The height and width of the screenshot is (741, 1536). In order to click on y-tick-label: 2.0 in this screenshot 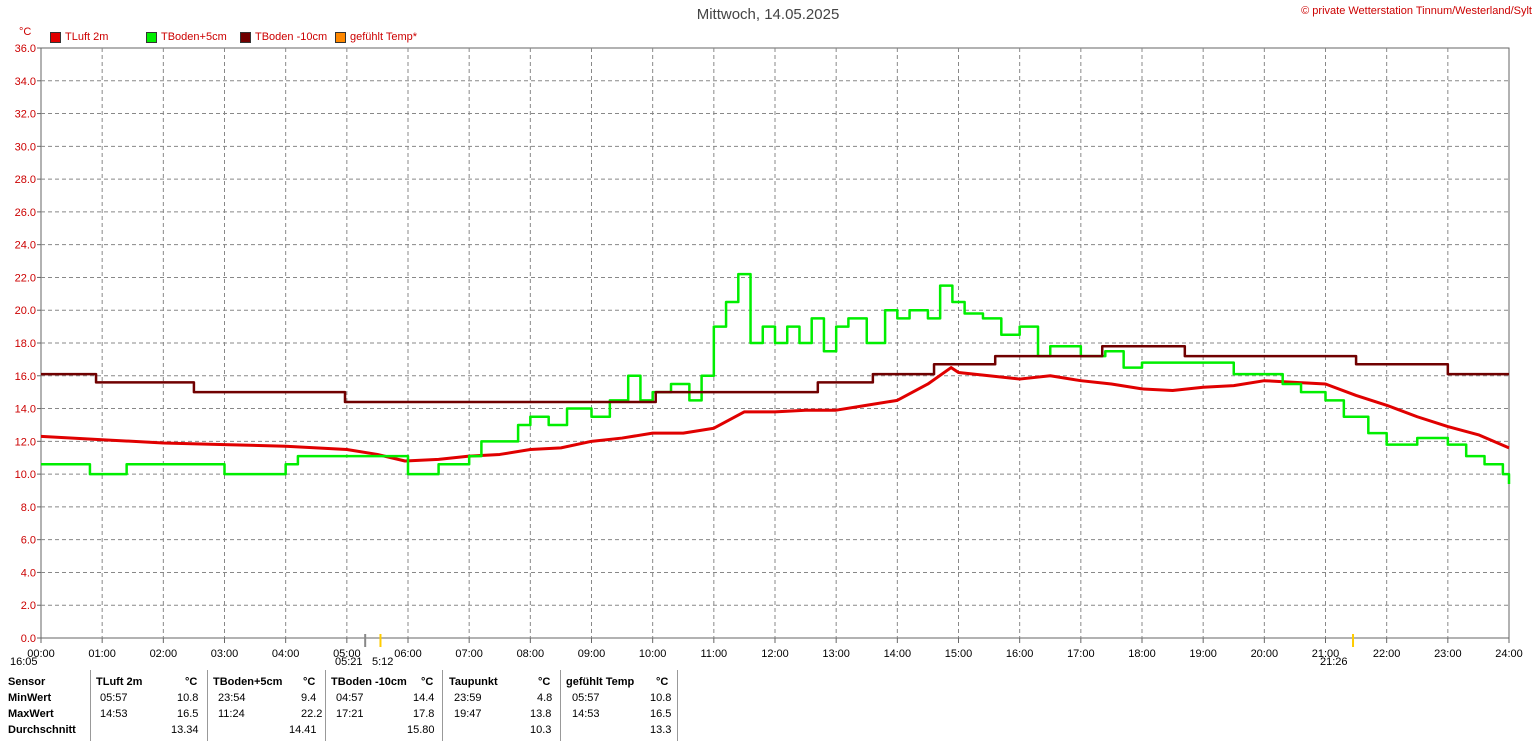, I will do `click(28, 606)`.